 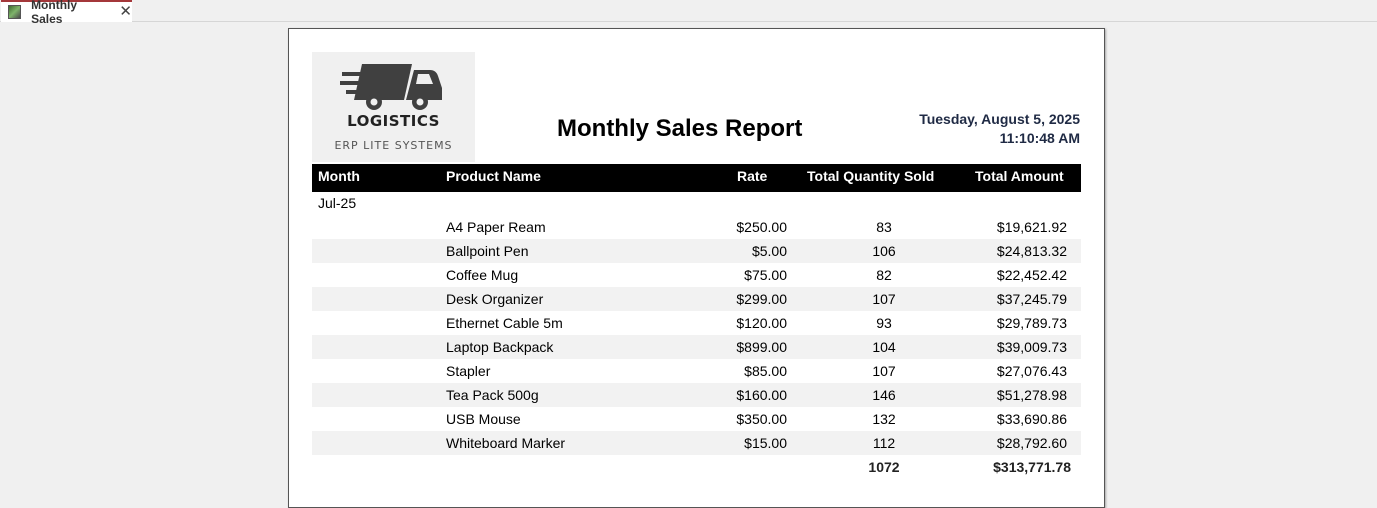 What do you see at coordinates (761, 347) in the screenshot?
I see `rate: $899.00` at bounding box center [761, 347].